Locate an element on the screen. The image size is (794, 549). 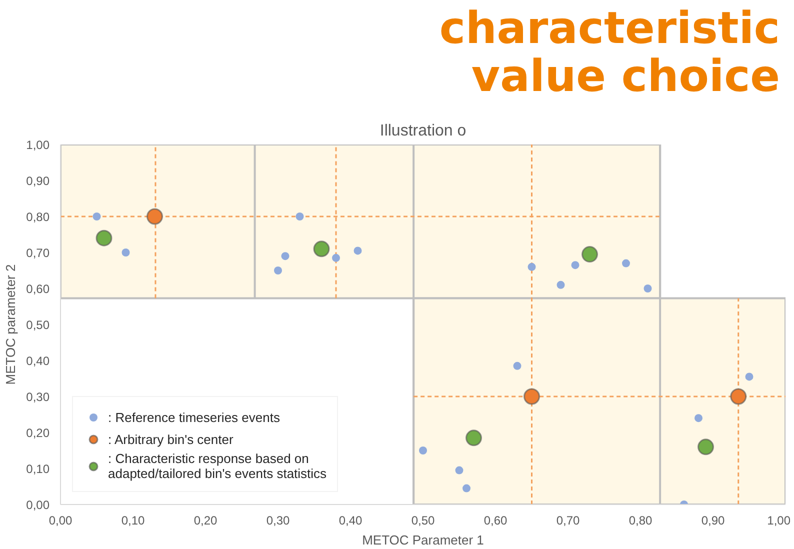
y-tick-label: 0,40 is located at coordinates (38, 361).